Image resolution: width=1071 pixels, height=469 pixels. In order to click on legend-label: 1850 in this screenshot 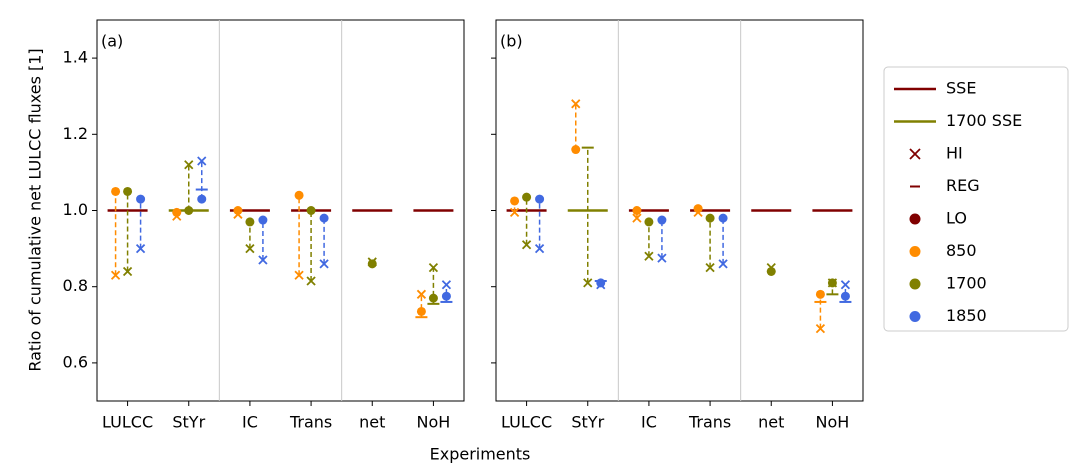, I will do `click(966, 315)`.